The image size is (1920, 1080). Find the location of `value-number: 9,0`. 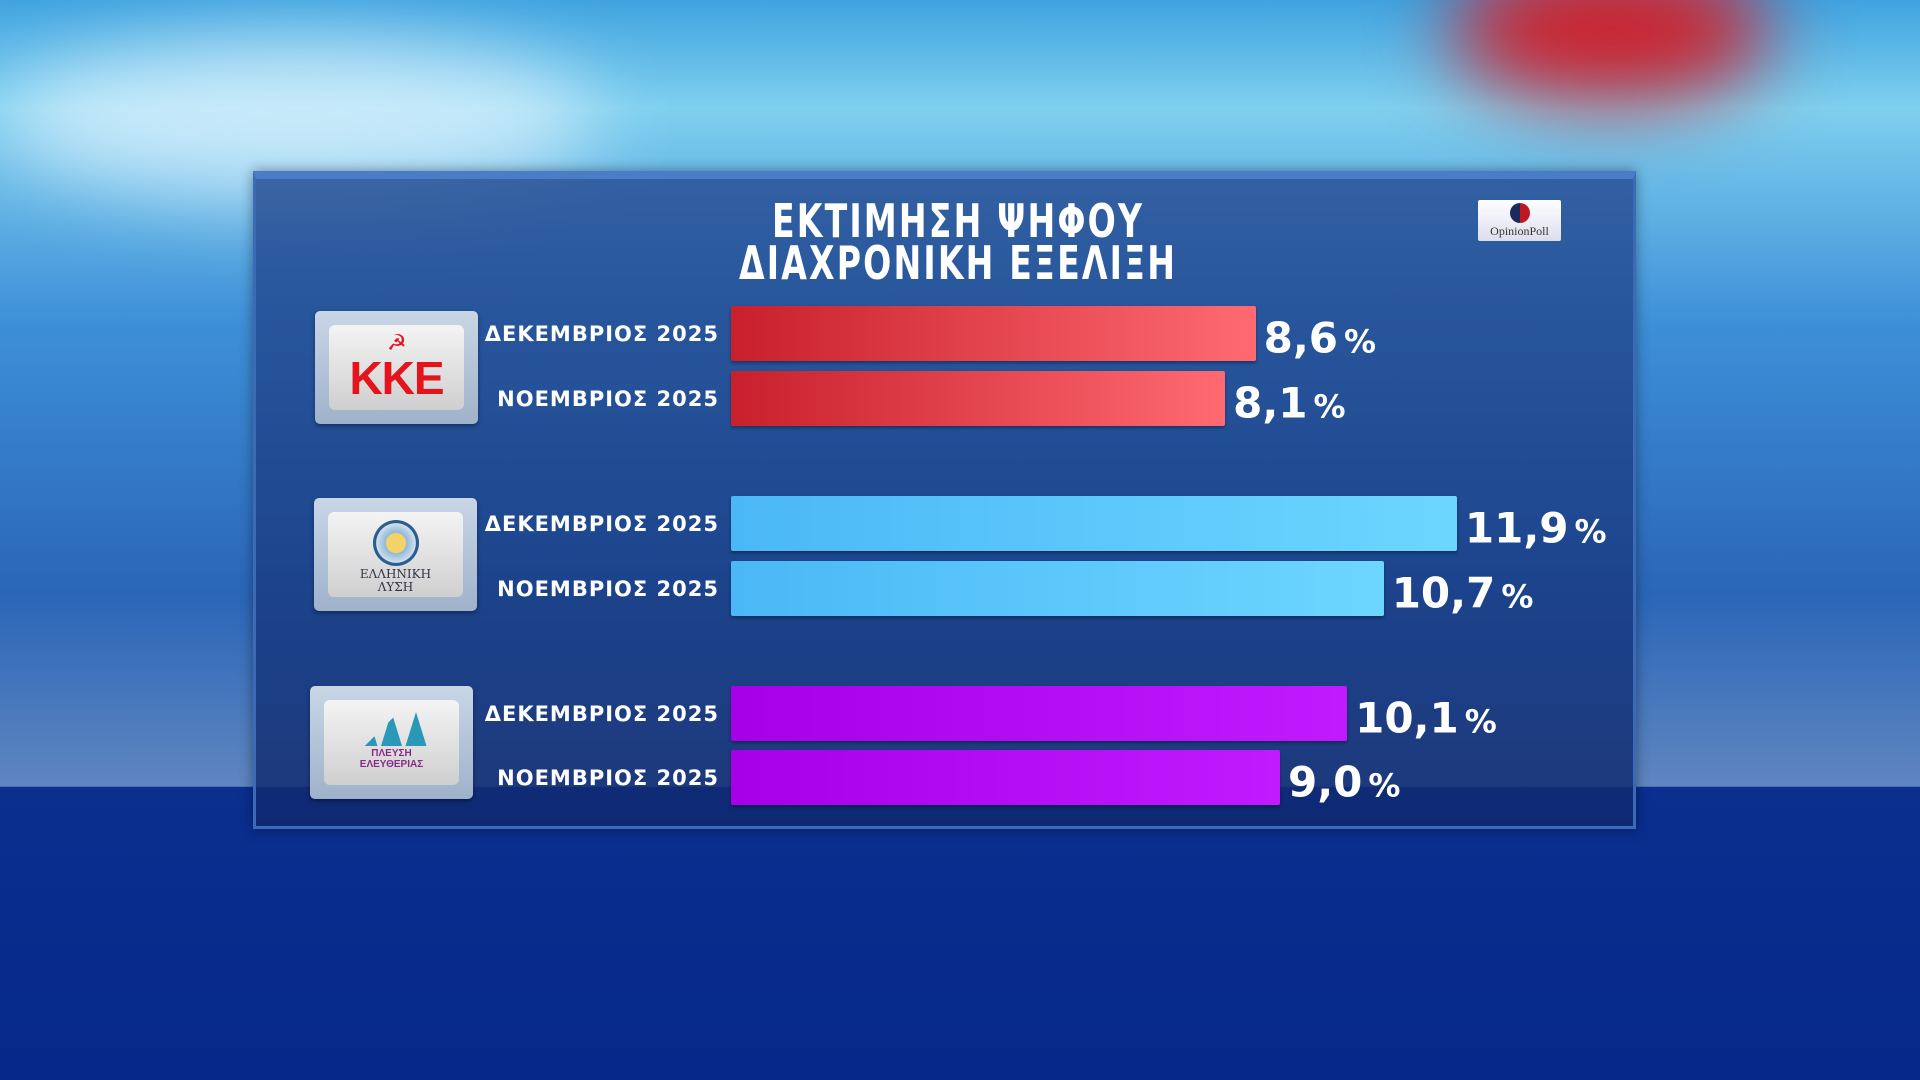

value-number: 9,0 is located at coordinates (1325, 781).